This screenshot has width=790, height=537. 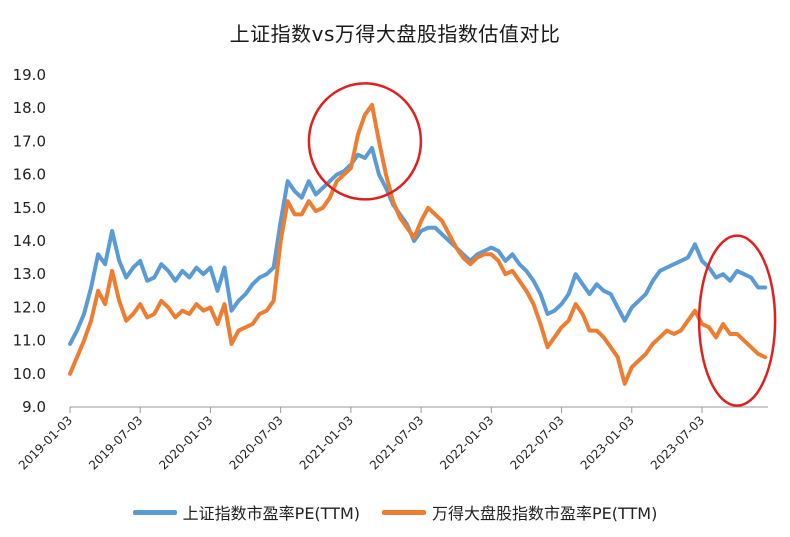 What do you see at coordinates (677, 442) in the screenshot?
I see `x-tick-label: 2023-07-03` at bounding box center [677, 442].